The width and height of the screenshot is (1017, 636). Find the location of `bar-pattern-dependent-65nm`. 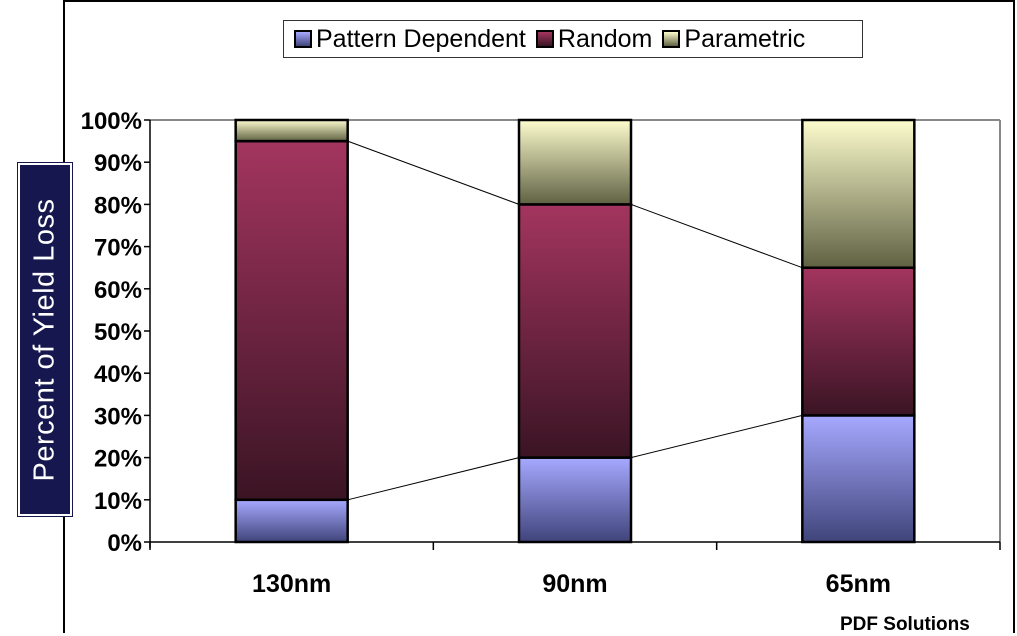

bar-pattern-dependent-65nm is located at coordinates (858, 479).